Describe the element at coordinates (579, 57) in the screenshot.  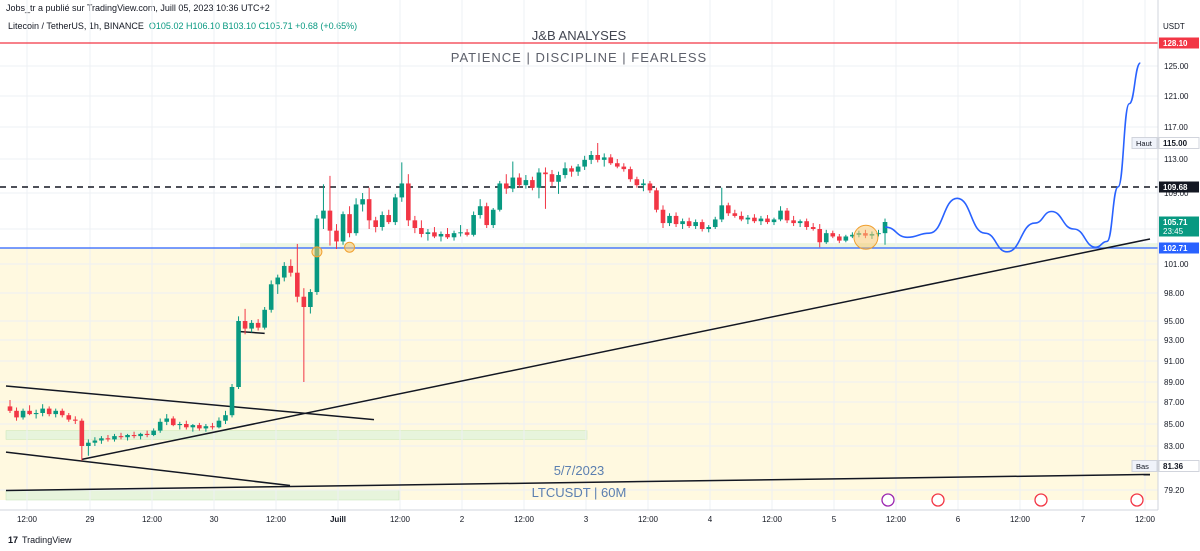
I see `banner-tagline: PATIENCE | DISCIPLINE | FEARLESS` at that location.